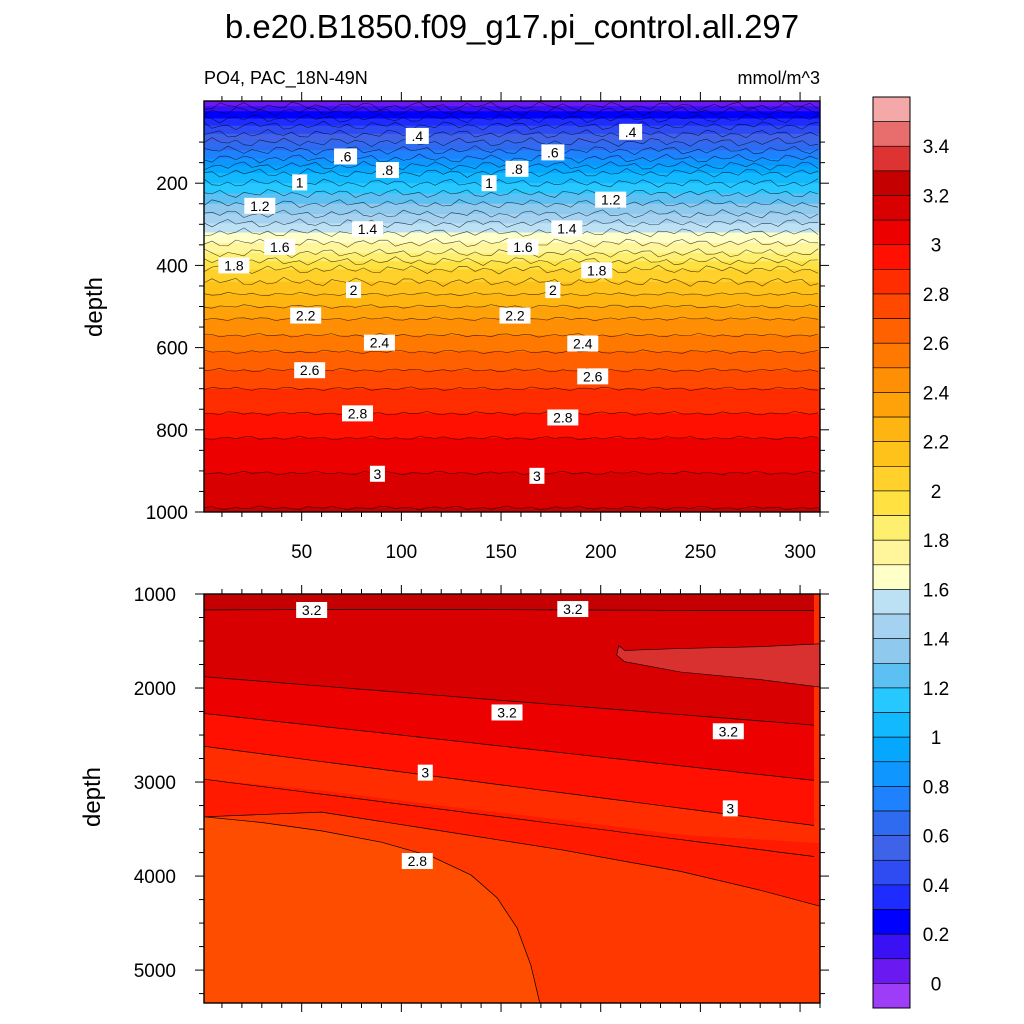 Image resolution: width=1024 pixels, height=1024 pixels. I want to click on x-tick-label: 100, so click(402, 552).